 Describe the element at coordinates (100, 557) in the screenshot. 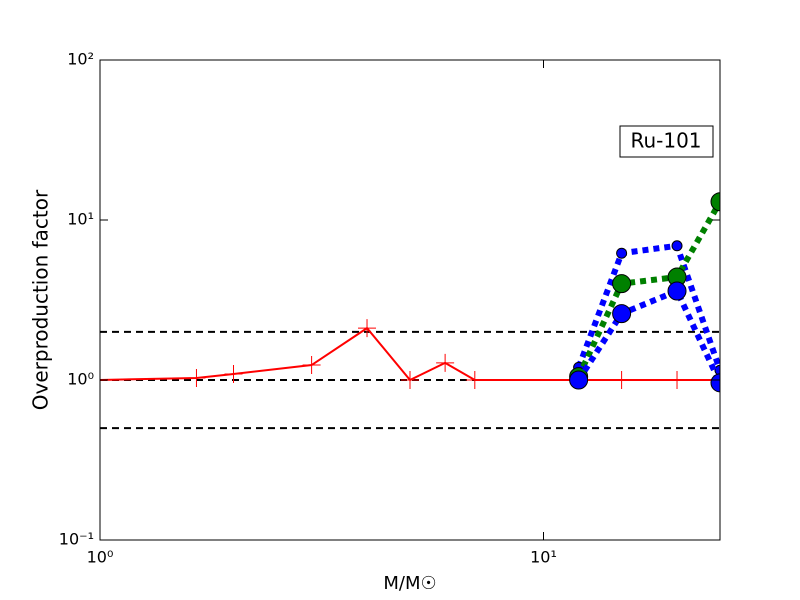

I see `x-tick-label: 10⁰` at that location.